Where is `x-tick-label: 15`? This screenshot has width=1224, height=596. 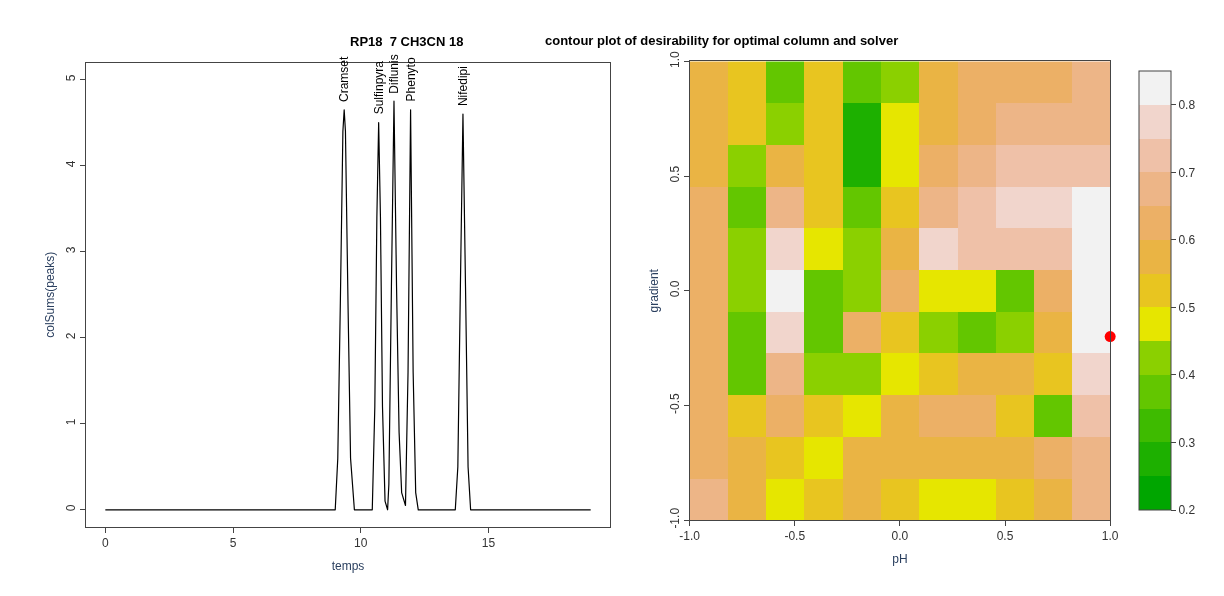
x-tick-label: 15 is located at coordinates (488, 543).